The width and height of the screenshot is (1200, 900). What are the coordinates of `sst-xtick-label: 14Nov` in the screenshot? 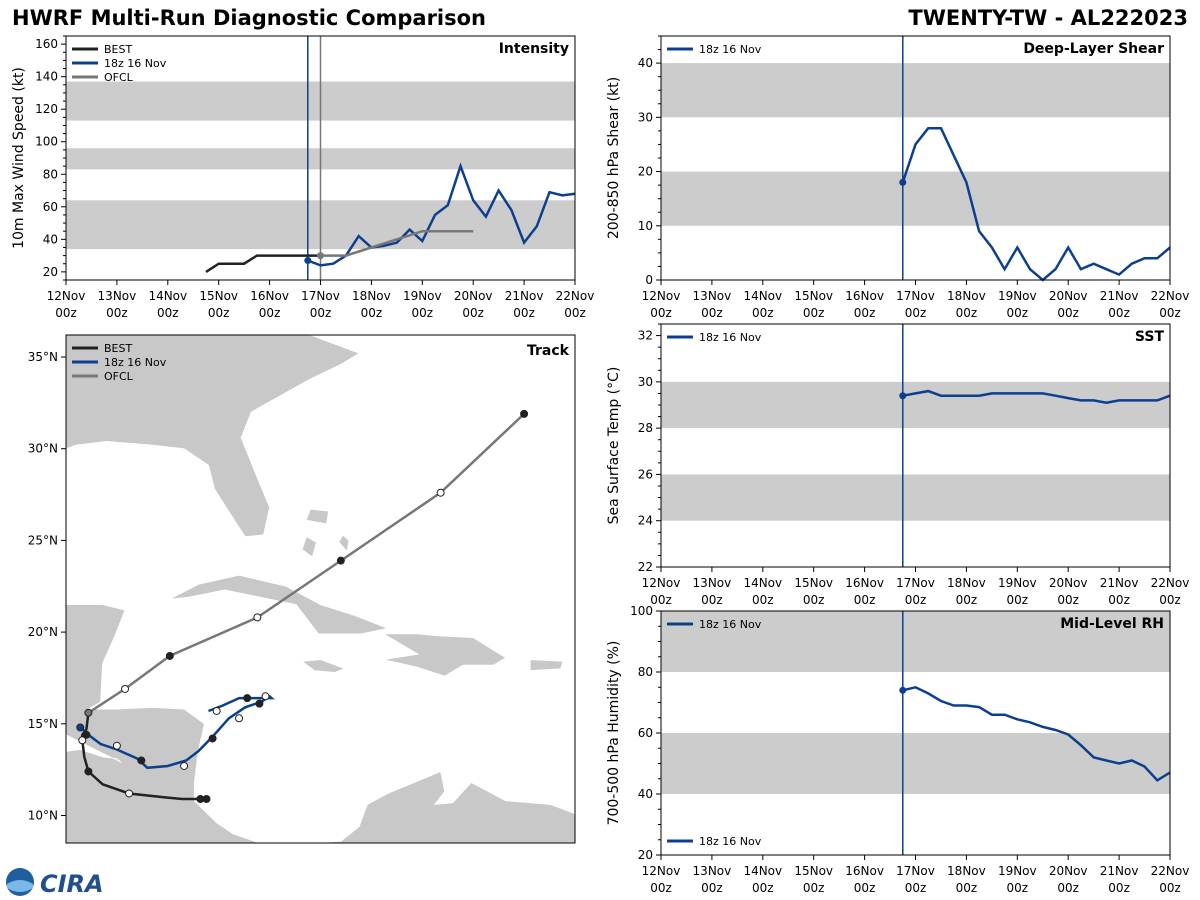 It's located at (762, 583).